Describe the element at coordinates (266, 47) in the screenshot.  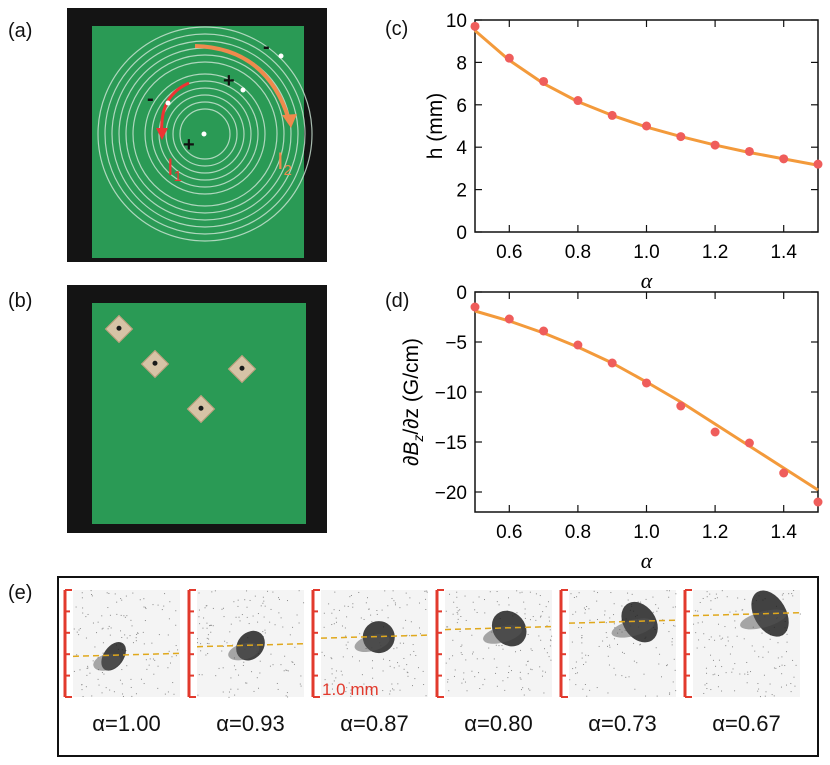
I see `minus-sign-outer: -` at that location.